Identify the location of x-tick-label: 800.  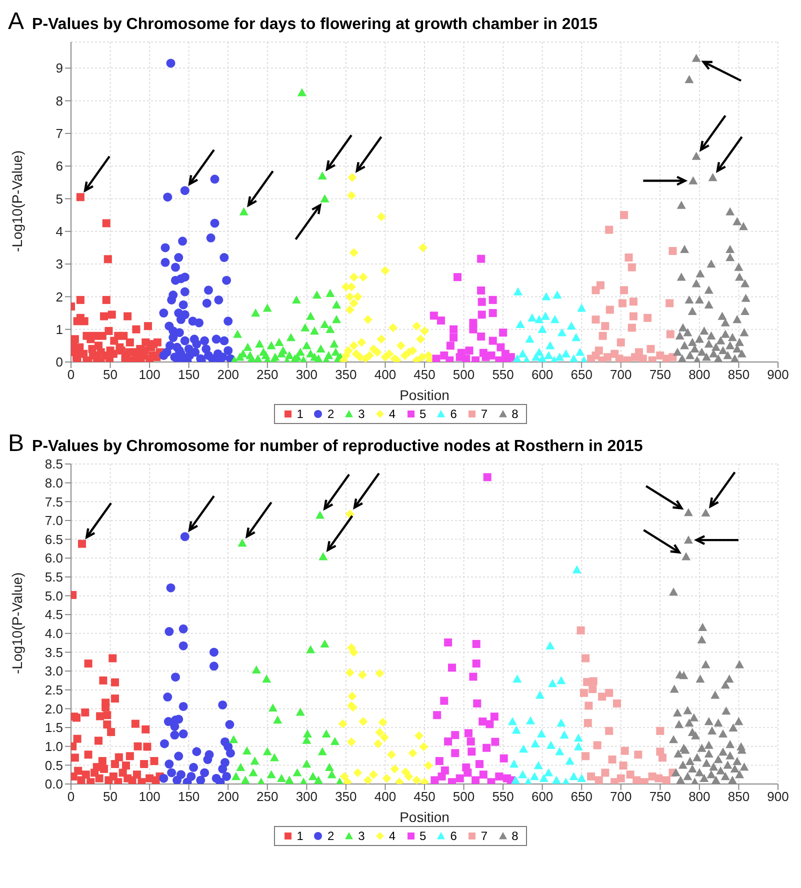
(699, 374).